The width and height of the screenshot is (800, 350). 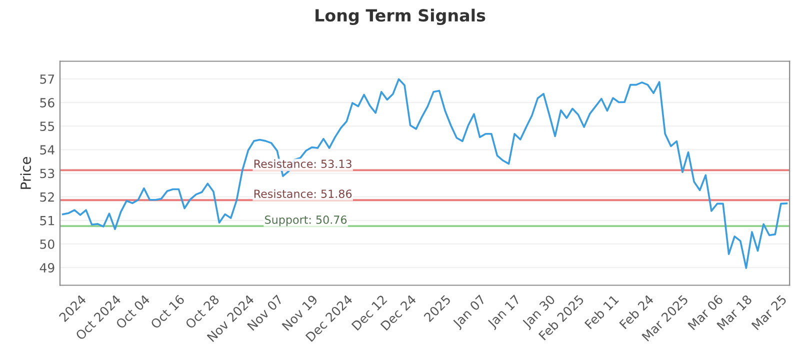 What do you see at coordinates (47, 197) in the screenshot?
I see `y-tick-label: 52` at bounding box center [47, 197].